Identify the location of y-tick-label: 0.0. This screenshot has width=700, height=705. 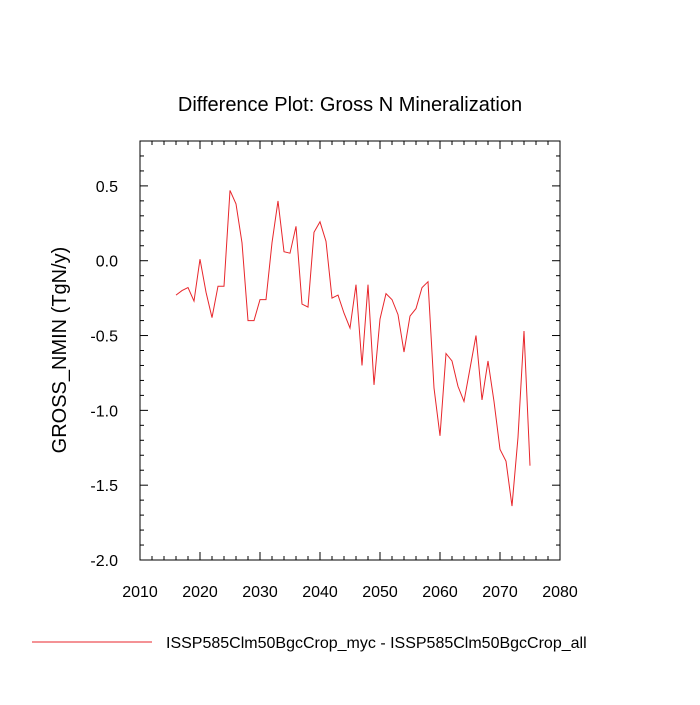
(107, 262).